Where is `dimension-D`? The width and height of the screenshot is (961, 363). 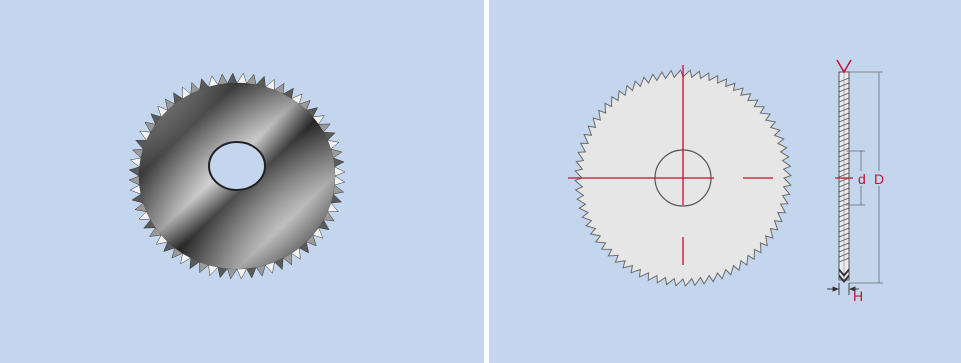
dimension-D is located at coordinates (866, 177).